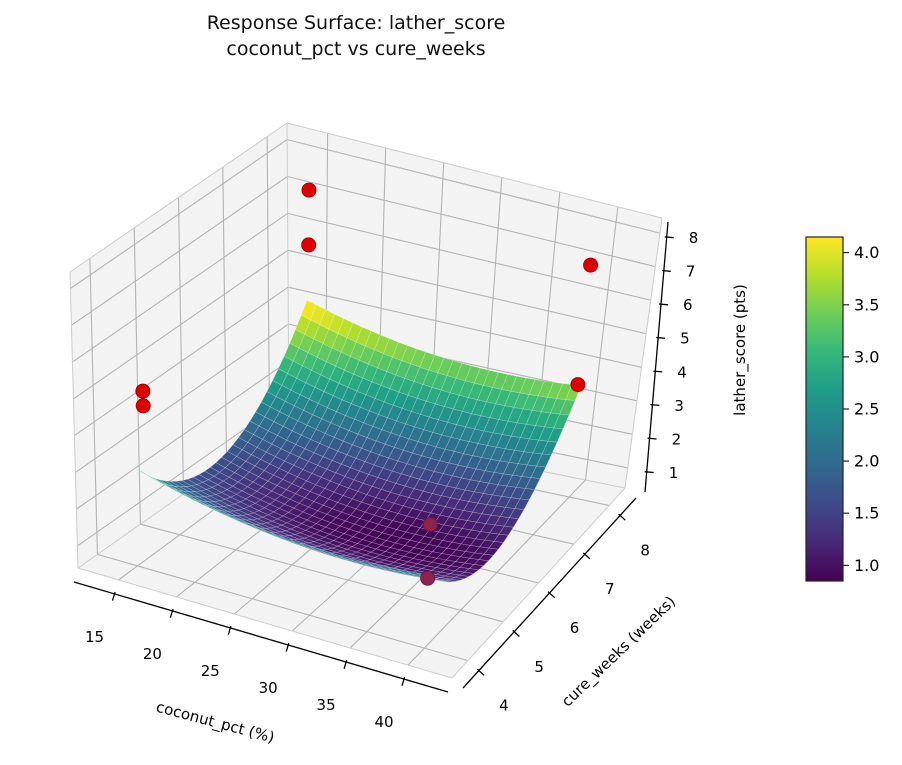 The image size is (902, 765). Describe the element at coordinates (619, 651) in the screenshot. I see `y-axis-label: cure_weeks (weeks)` at that location.